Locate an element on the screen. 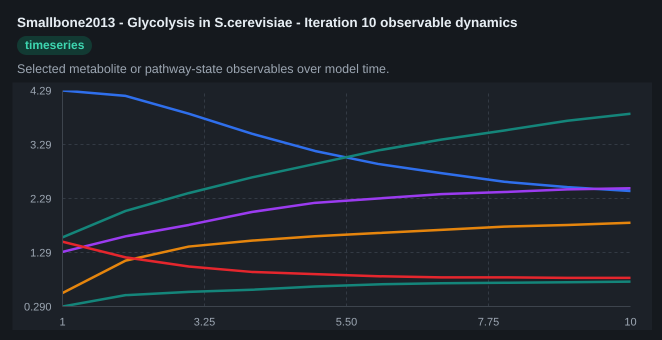 This screenshot has width=662, height=340. x-tick-label: 5.50 is located at coordinates (347, 322).